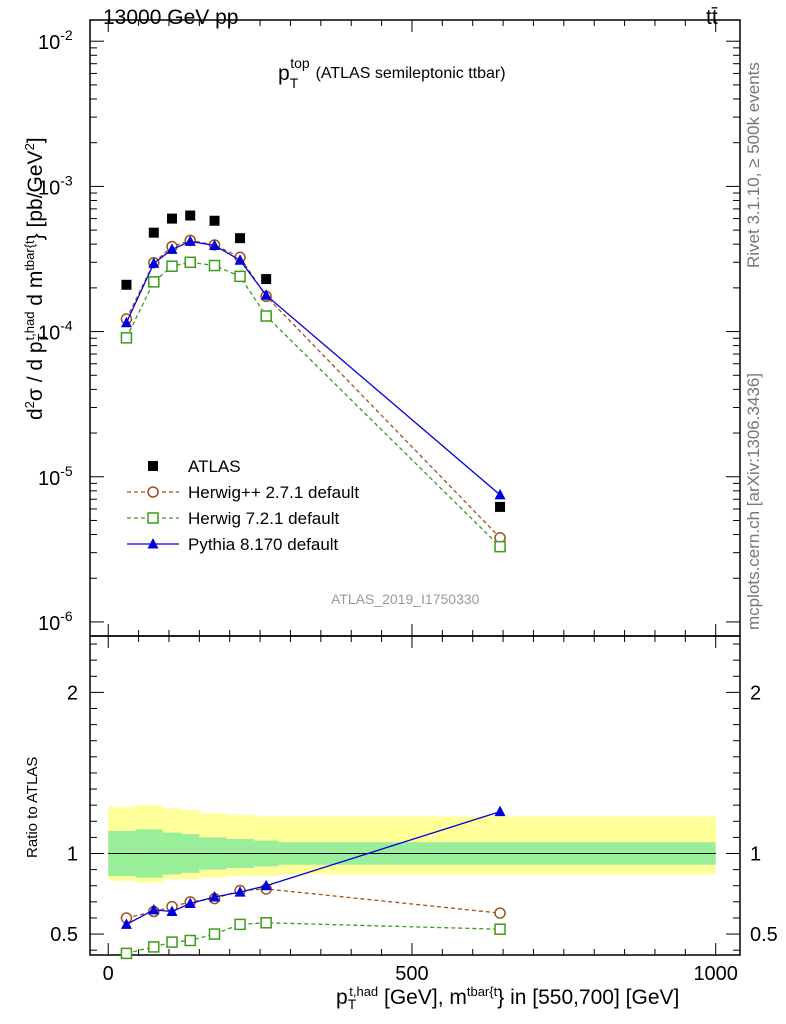 Image resolution: width=786 pixels, height=1024 pixels. Describe the element at coordinates (55, 40) in the screenshot. I see `y-tick-label: 10⁻²` at that location.